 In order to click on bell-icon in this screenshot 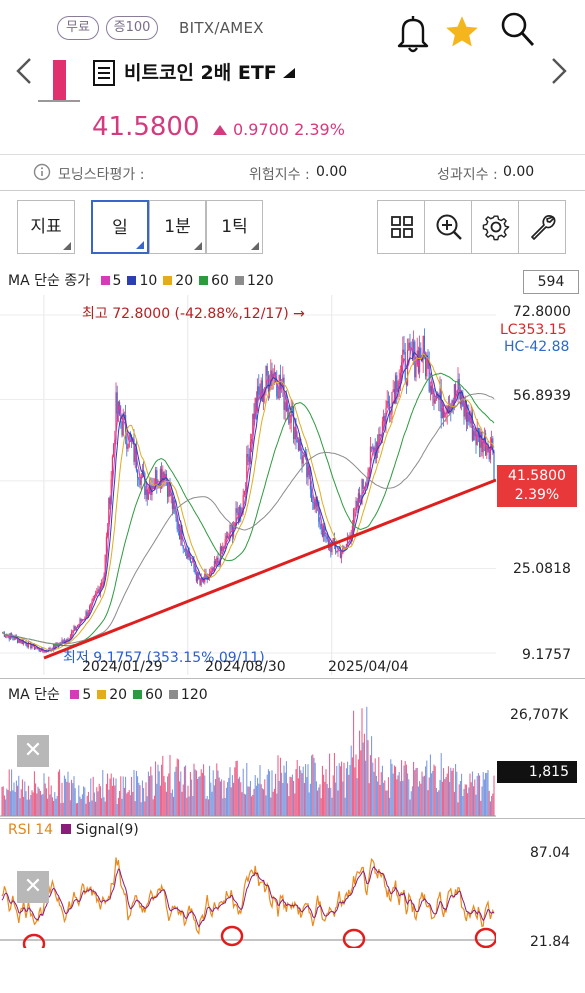, I will do `click(413, 33)`.